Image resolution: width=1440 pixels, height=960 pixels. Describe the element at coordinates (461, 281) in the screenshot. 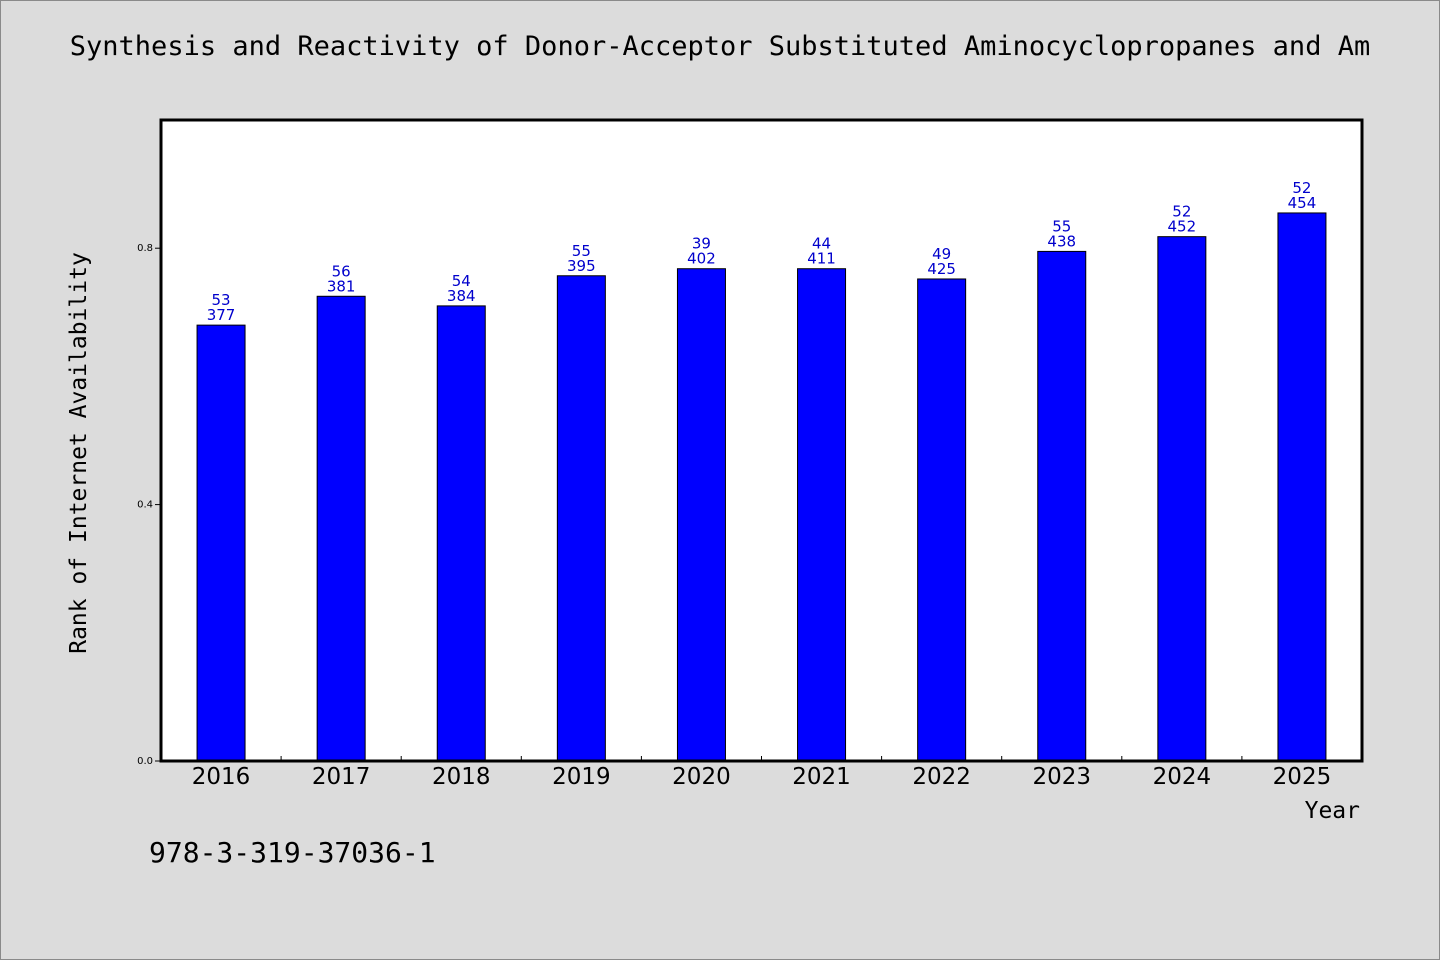

I see `data-label-top: 54` at that location.